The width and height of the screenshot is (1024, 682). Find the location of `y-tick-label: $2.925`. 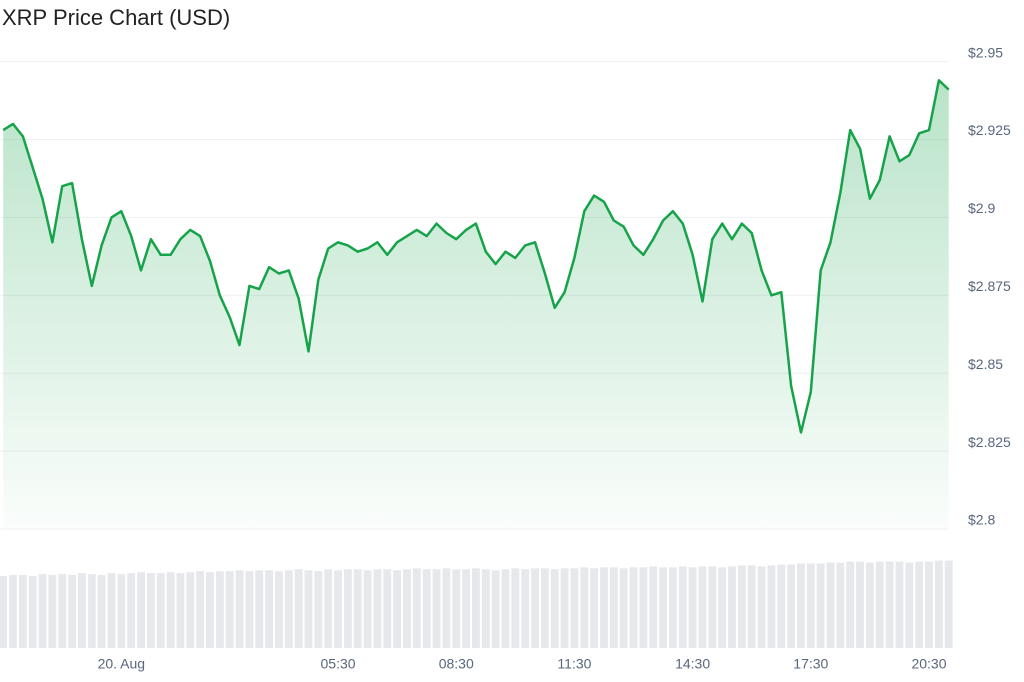

y-tick-label: $2.925 is located at coordinates (989, 130).